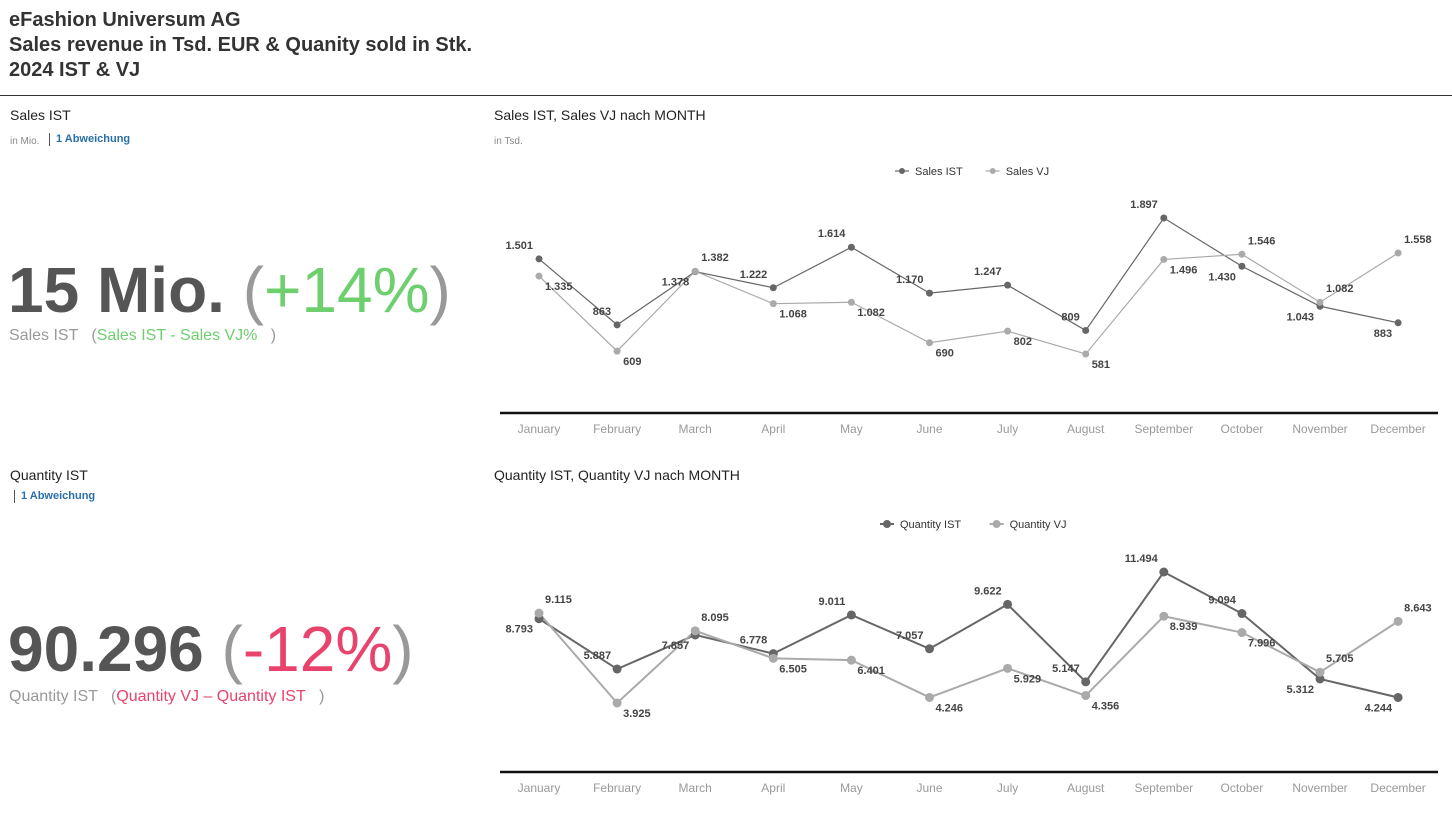 The image size is (1452, 821). Describe the element at coordinates (1086, 429) in the screenshot. I see `sales-tick-label-7: August` at that location.